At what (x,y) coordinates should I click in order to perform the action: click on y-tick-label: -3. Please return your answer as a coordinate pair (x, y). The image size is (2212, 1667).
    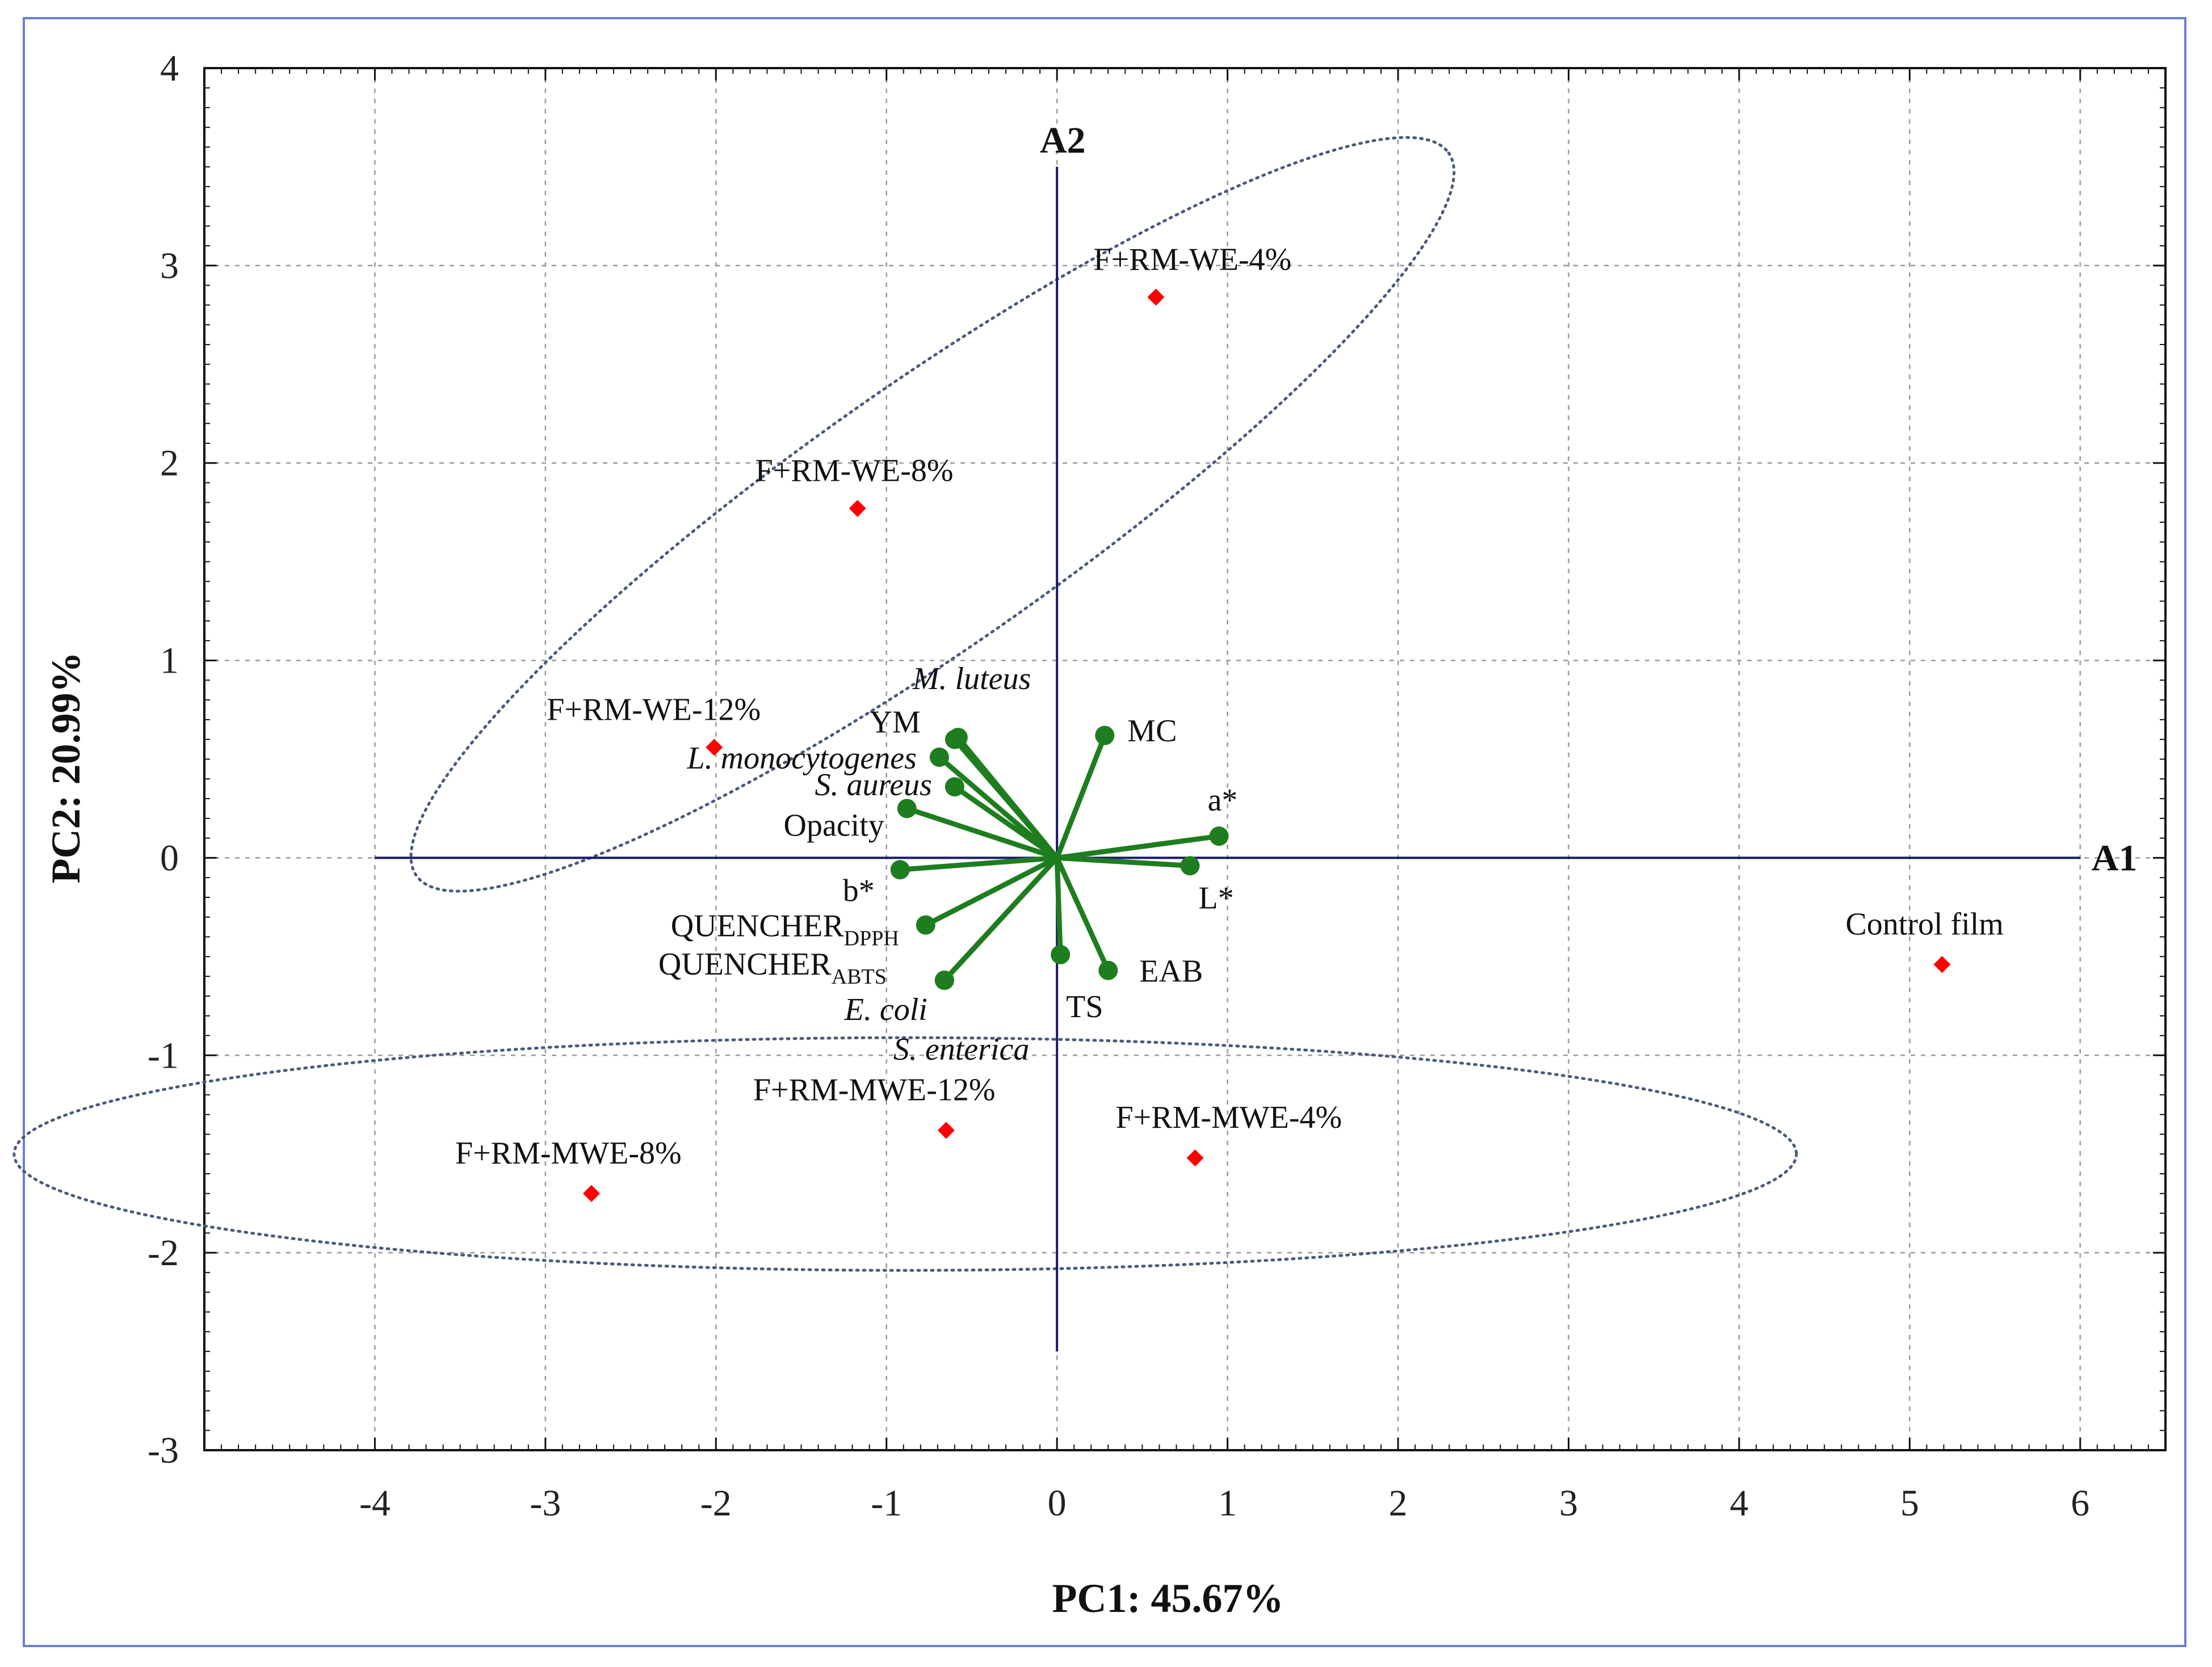
    Looking at the image, I should click on (163, 1450).